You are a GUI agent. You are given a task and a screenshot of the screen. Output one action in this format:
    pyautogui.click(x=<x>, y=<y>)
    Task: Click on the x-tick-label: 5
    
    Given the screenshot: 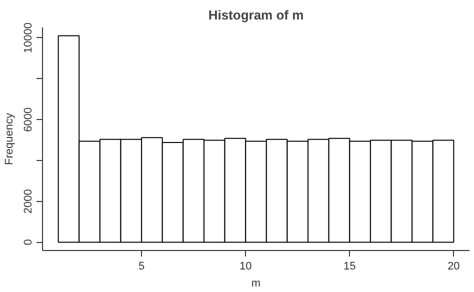 What is the action you would take?
    pyautogui.click(x=141, y=266)
    